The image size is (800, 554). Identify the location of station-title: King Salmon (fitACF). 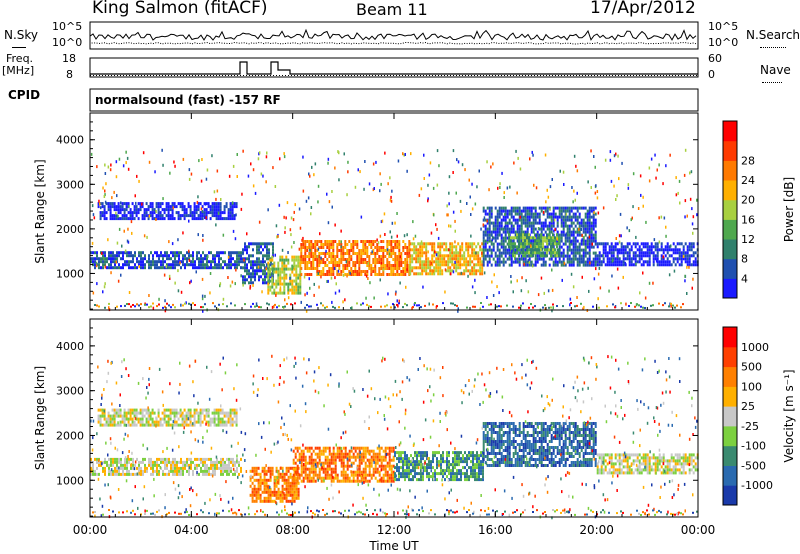
(180, 9).